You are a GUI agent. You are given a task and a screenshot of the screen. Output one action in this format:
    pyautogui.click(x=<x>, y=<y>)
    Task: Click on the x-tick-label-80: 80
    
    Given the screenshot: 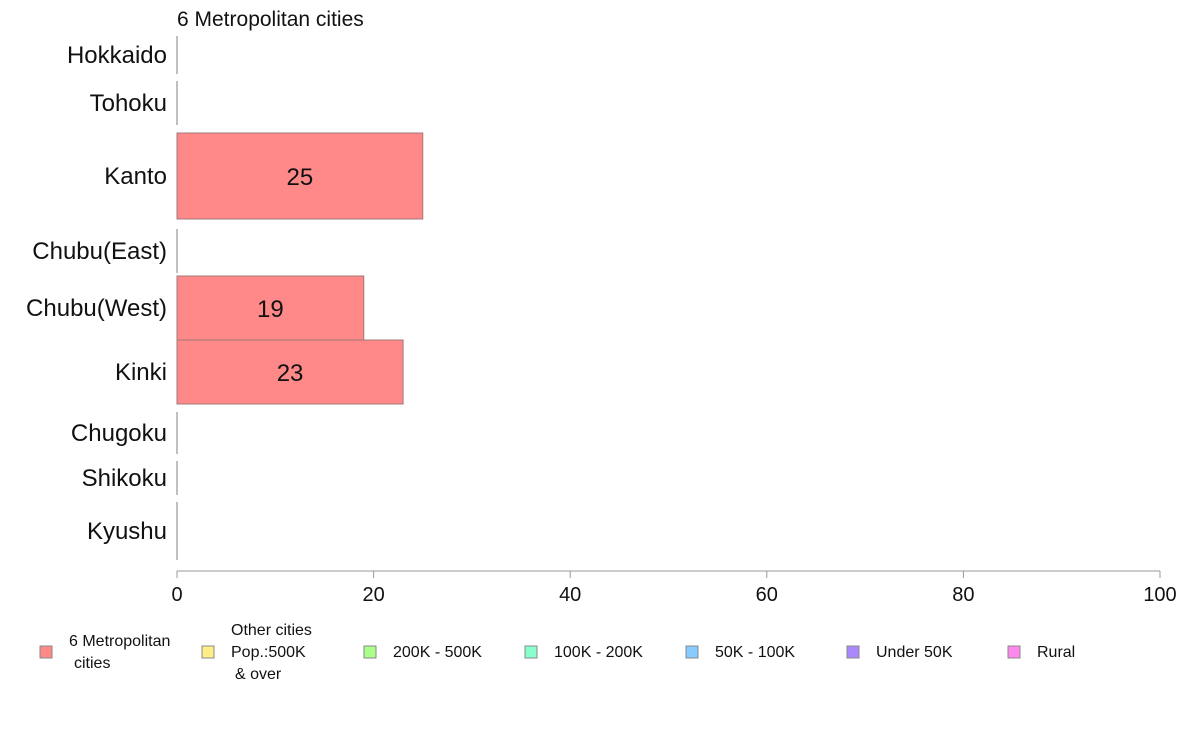 What is the action you would take?
    pyautogui.click(x=963, y=595)
    